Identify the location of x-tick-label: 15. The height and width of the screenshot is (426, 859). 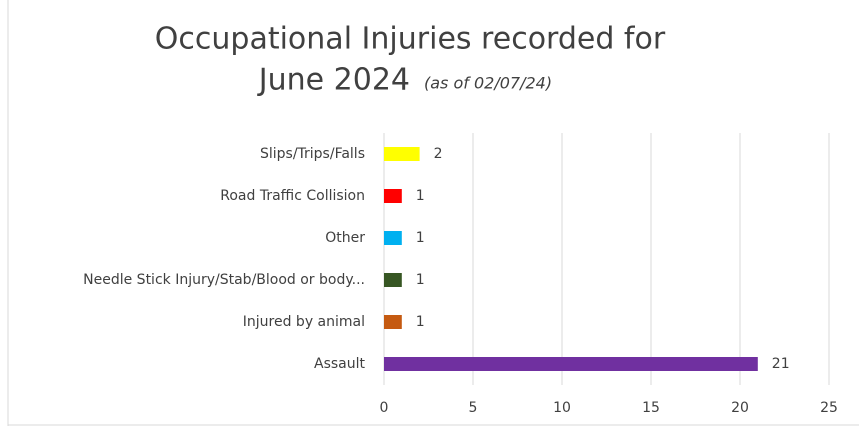
(651, 408).